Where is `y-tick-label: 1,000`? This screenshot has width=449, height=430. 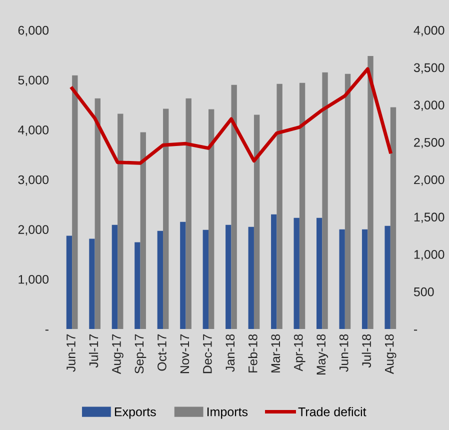
y-tick-label: 1,000 is located at coordinates (33, 280).